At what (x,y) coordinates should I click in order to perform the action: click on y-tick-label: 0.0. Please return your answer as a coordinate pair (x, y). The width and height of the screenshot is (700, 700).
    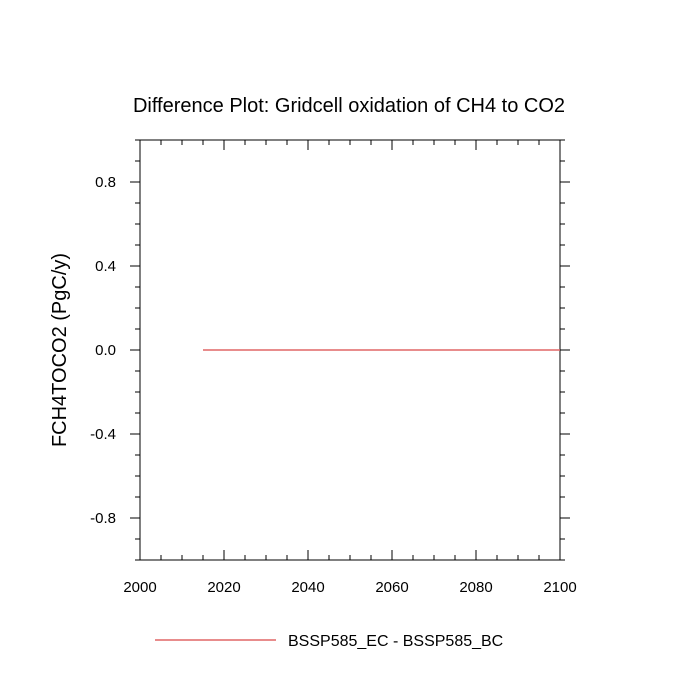
    Looking at the image, I should click on (105, 350).